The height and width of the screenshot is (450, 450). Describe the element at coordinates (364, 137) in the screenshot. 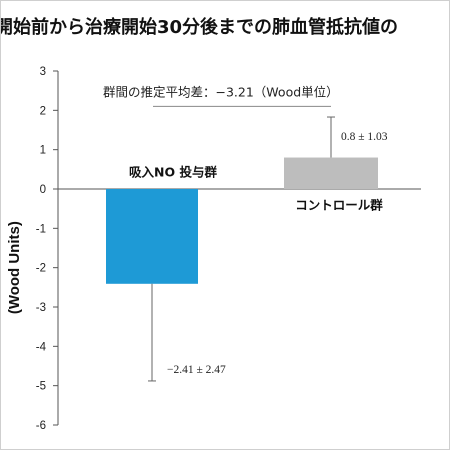

I see `data-label: 0.8 ± 1.03` at that location.